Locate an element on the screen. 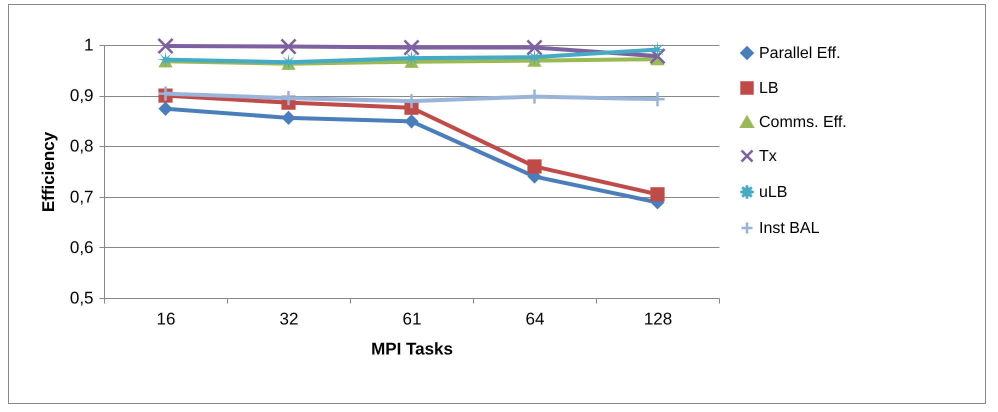  legend-label: Parallel Eff. is located at coordinates (800, 53).